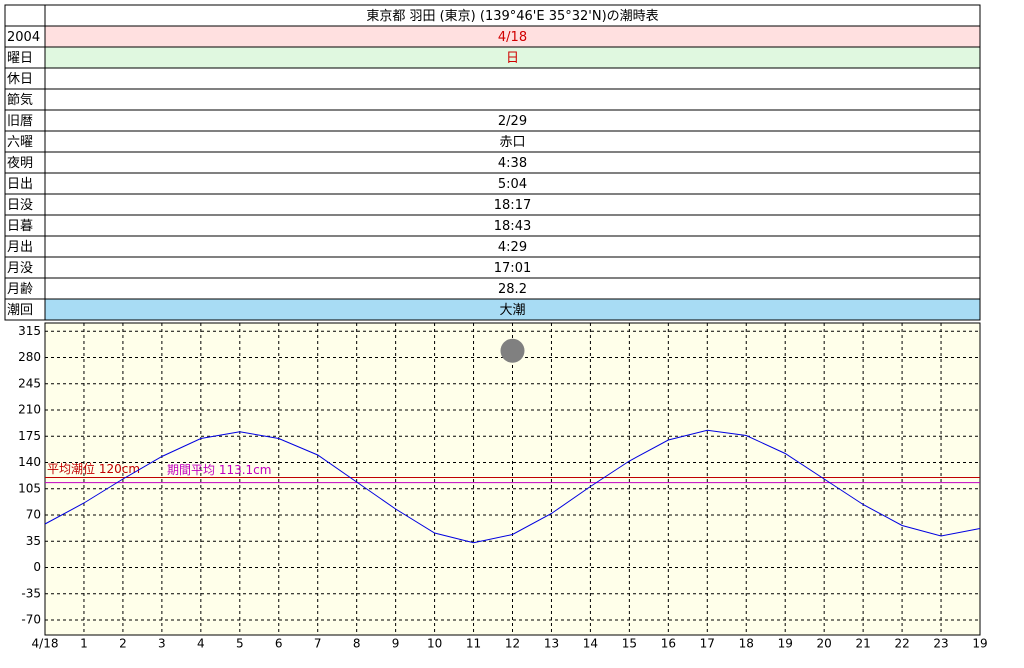  Describe the element at coordinates (20, 310) in the screenshot. I see `row-label: 潮回` at that location.